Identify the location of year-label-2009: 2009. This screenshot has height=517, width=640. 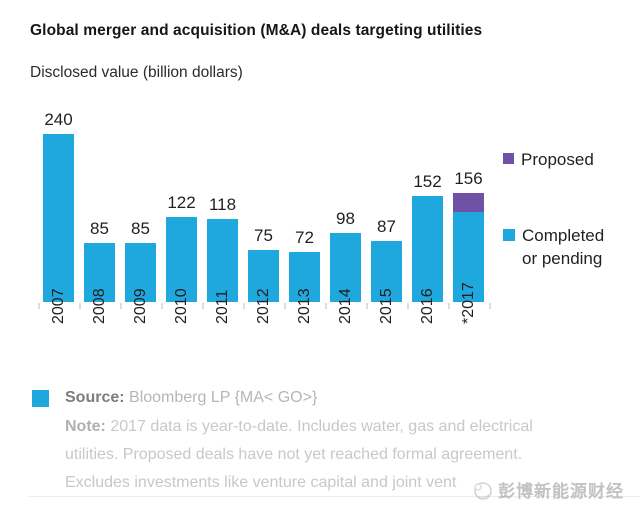
(140, 327).